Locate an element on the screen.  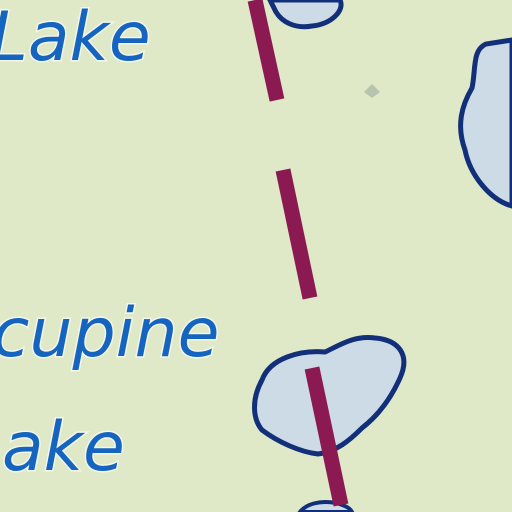
label-porcupine-line2: ake is located at coordinates (63, 447).